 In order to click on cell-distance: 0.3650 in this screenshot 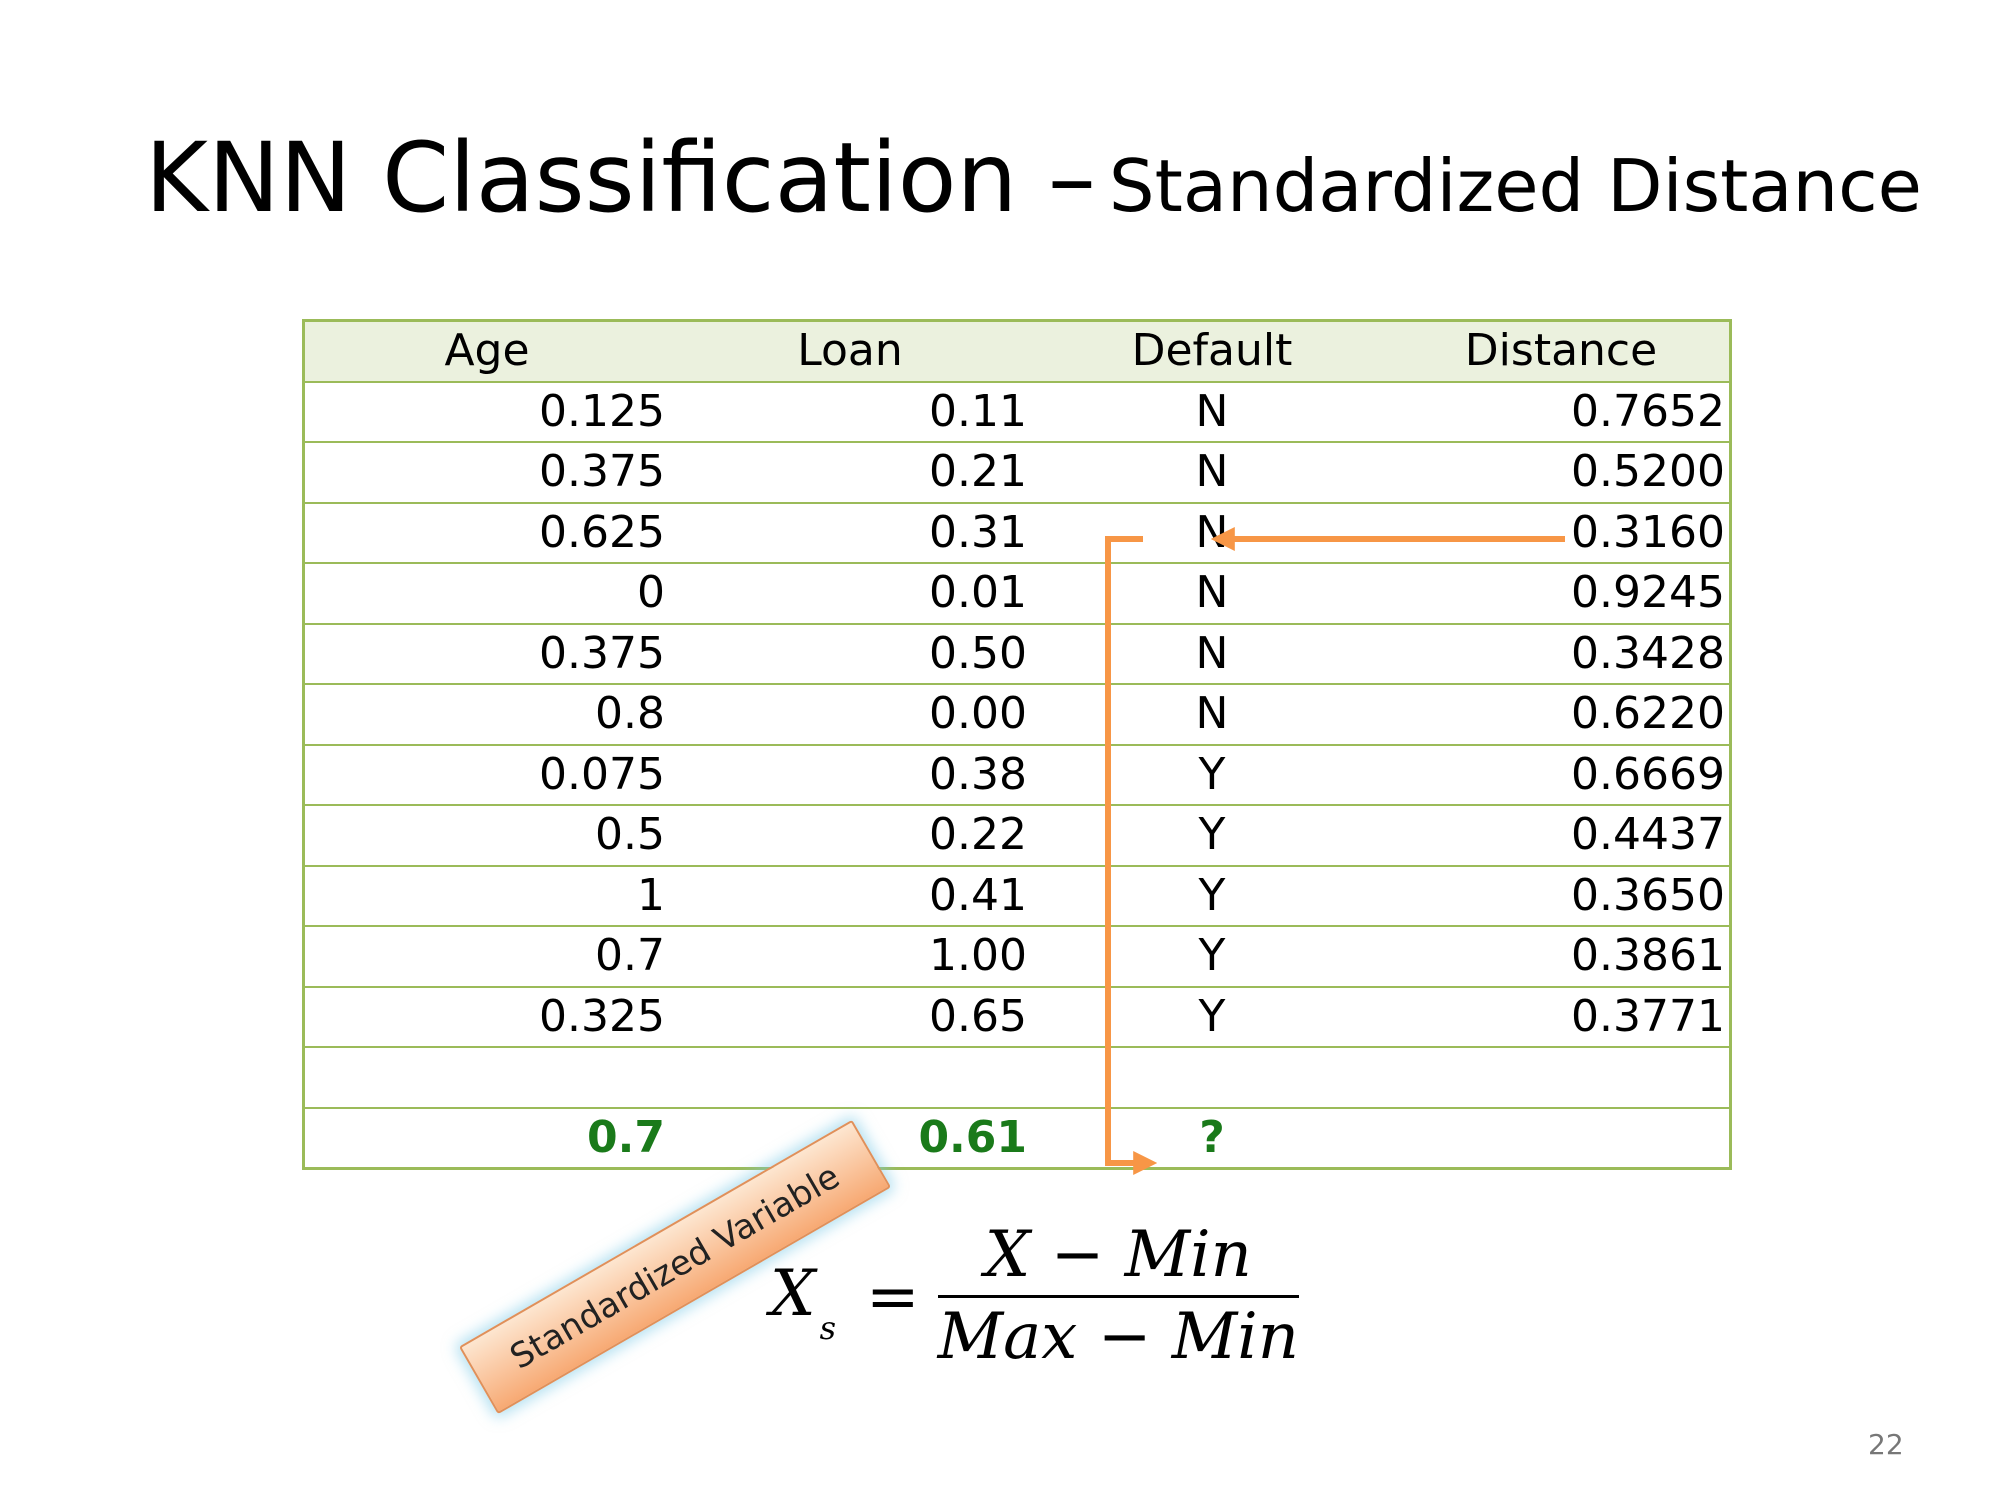, I will do `click(1562, 895)`.